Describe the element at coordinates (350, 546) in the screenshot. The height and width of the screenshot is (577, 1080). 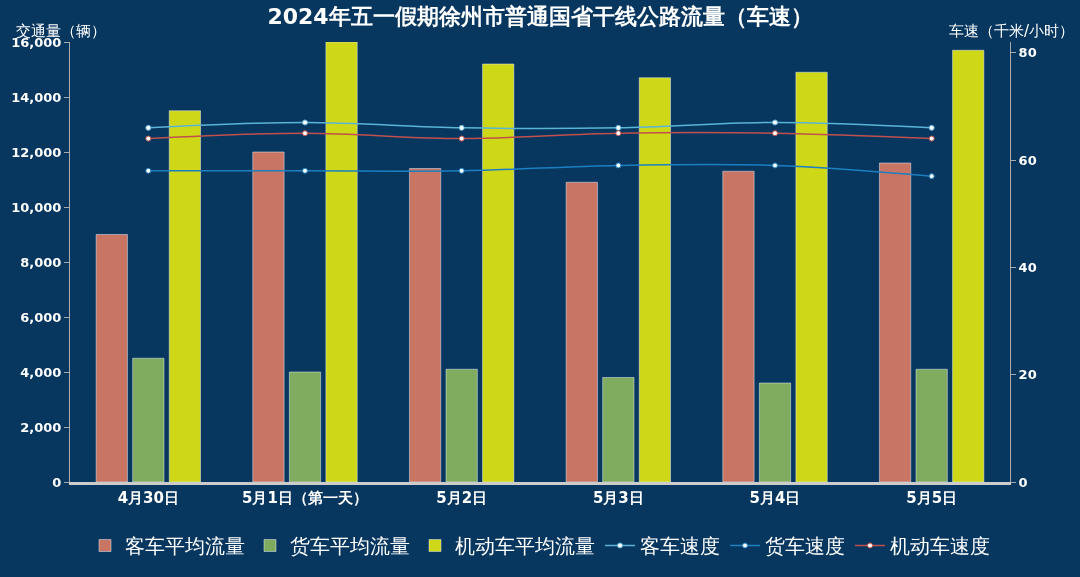
I see `legend-label: 货车平均流量` at that location.